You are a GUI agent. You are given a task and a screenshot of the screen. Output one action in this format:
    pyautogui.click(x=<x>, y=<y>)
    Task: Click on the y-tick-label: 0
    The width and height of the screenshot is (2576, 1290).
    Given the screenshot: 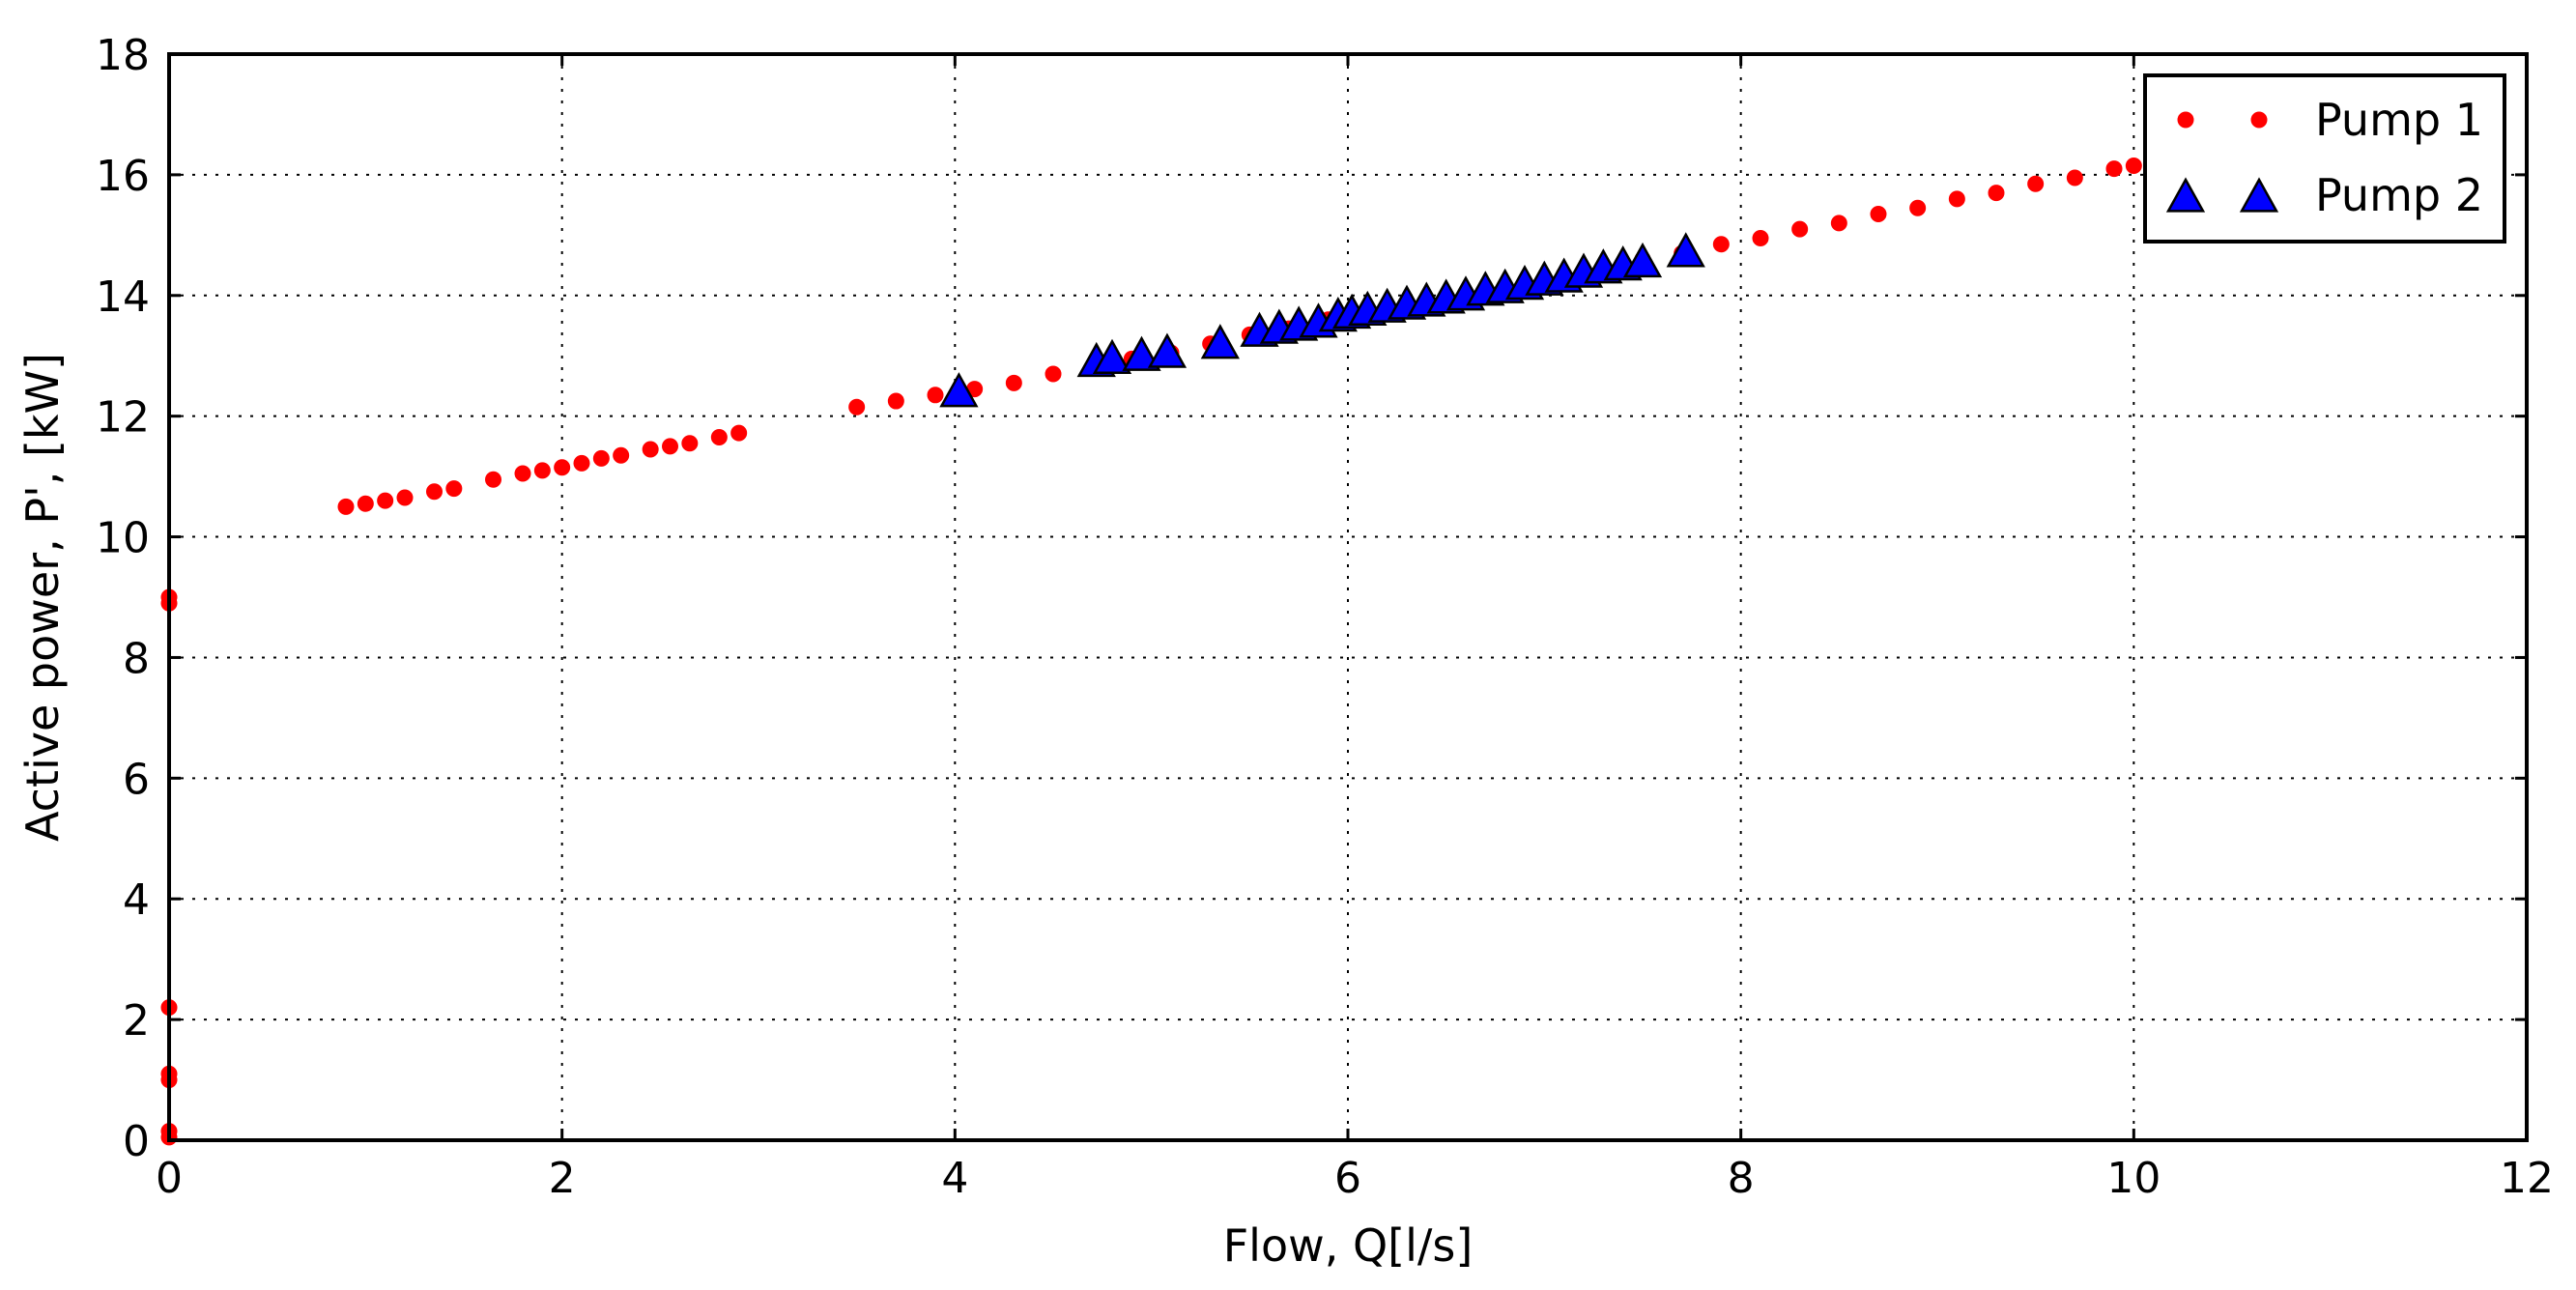 What is the action you would take?
    pyautogui.click(x=136, y=1141)
    